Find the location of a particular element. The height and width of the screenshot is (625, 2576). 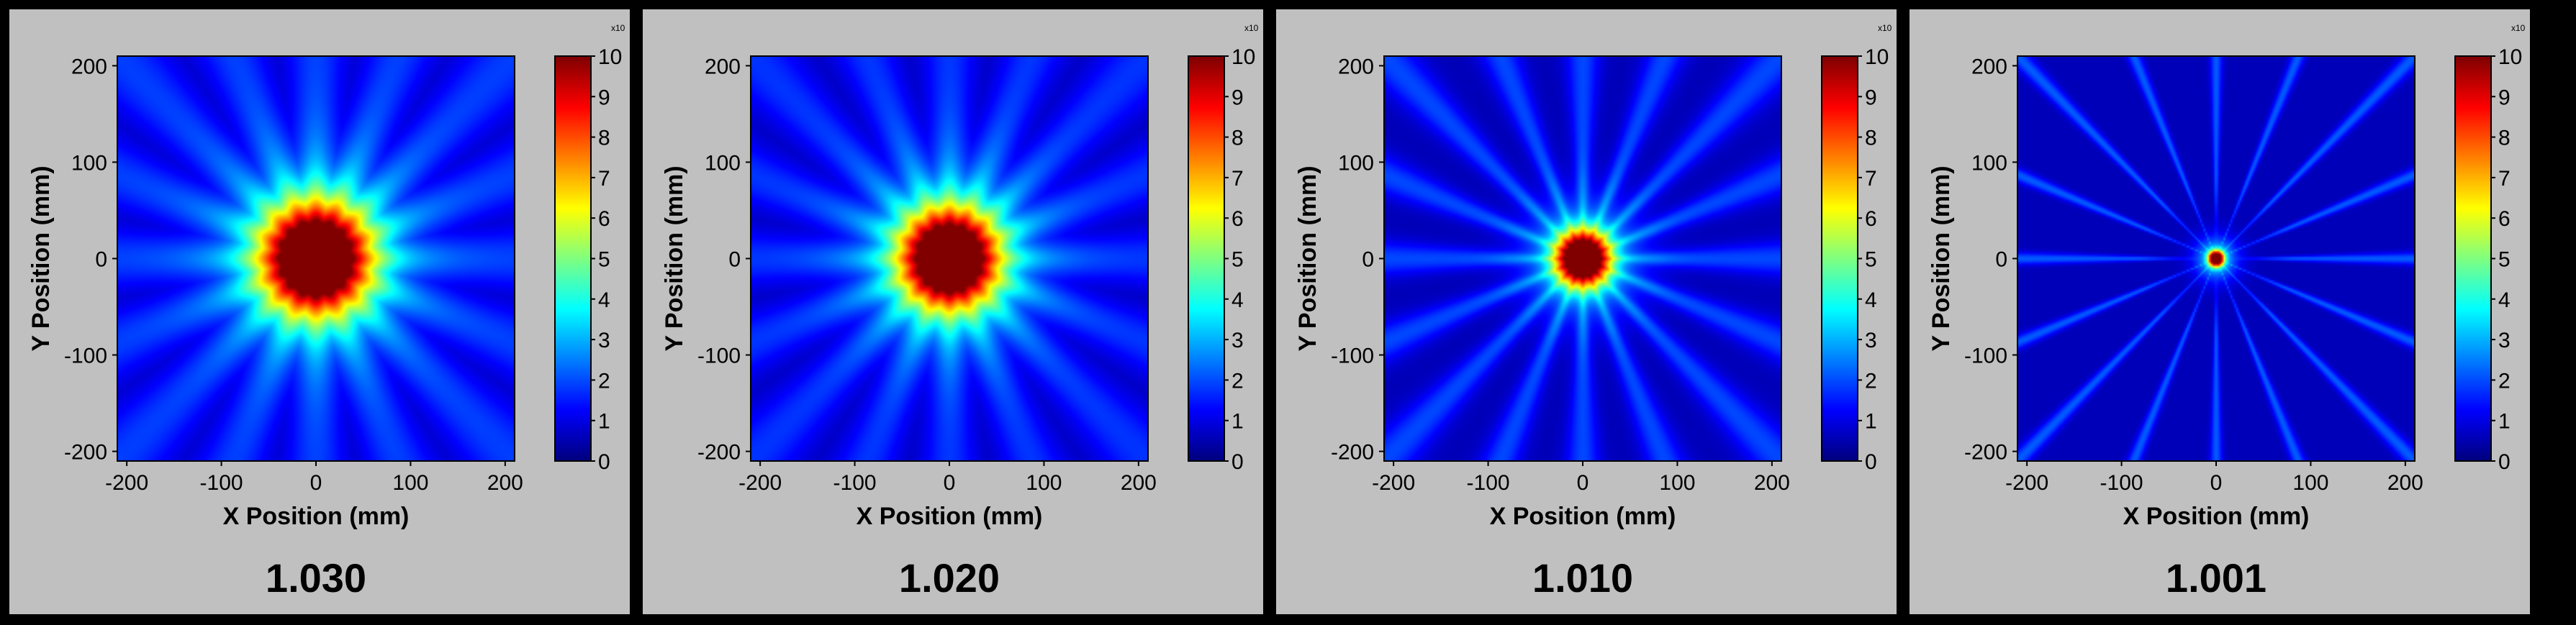

panel-title: 1.001 is located at coordinates (2217, 578).